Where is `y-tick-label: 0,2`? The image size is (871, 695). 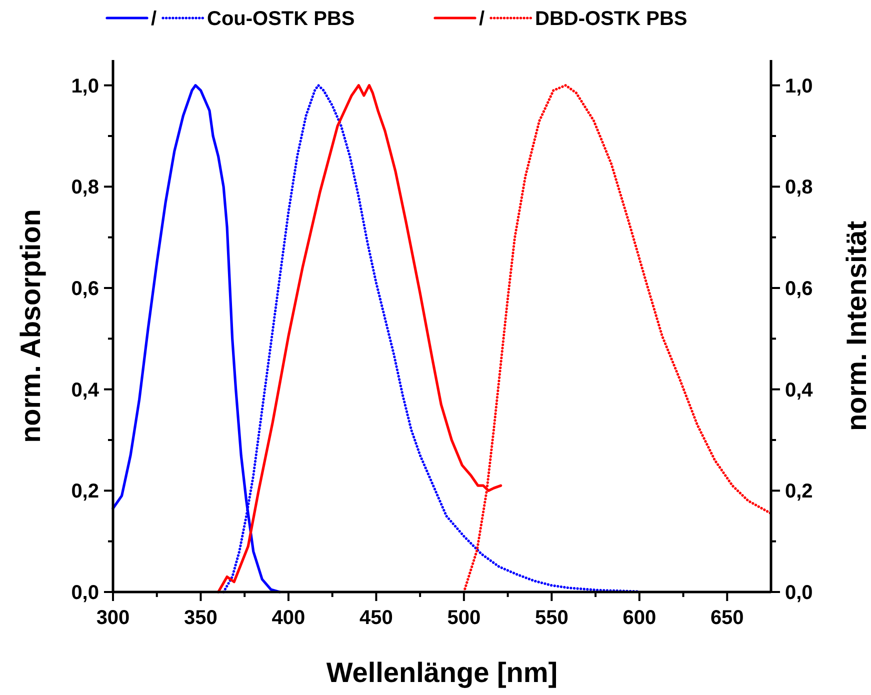 y-tick-label: 0,2 is located at coordinates (85, 491).